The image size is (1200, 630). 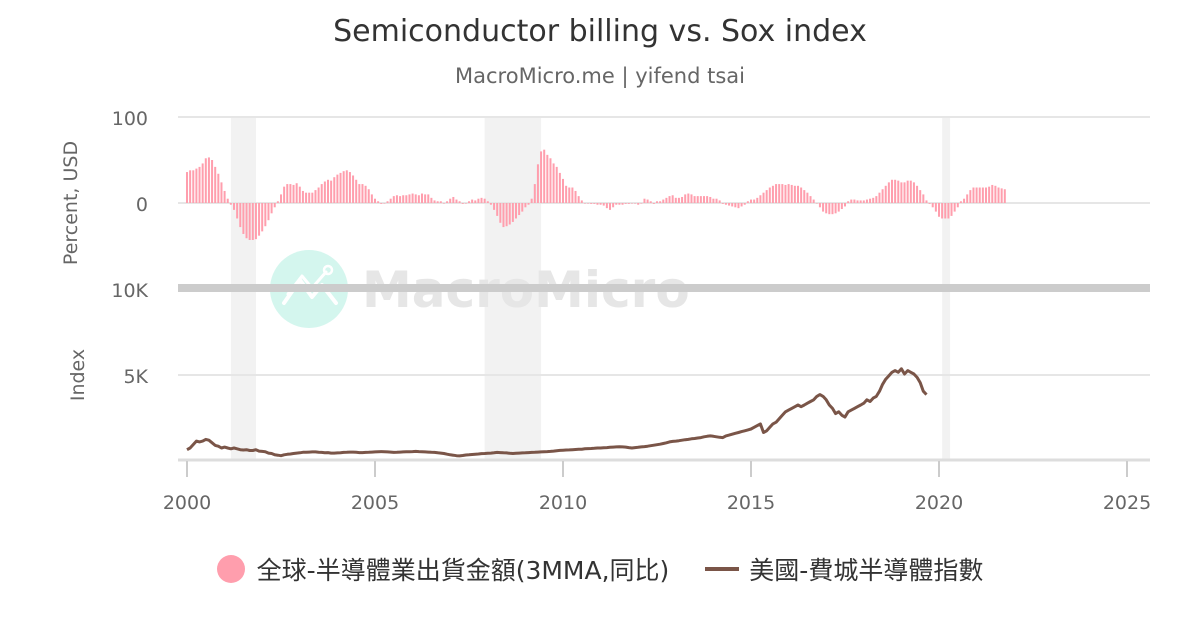 I want to click on chart-subtitle: MacroMicro.me | yifend tsai, so click(x=600, y=76).